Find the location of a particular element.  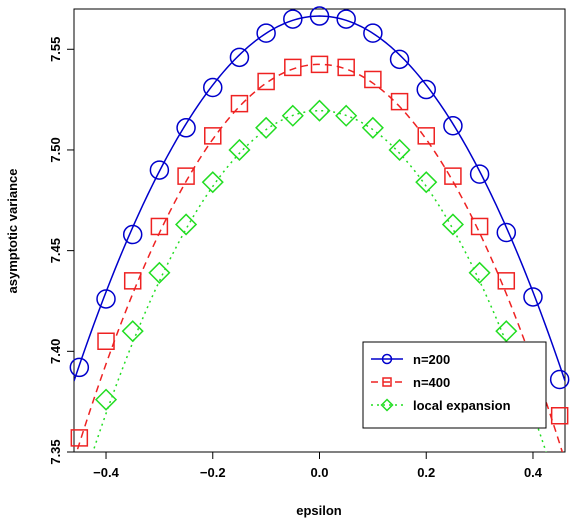

x-tick-label: −0.2 is located at coordinates (213, 472).